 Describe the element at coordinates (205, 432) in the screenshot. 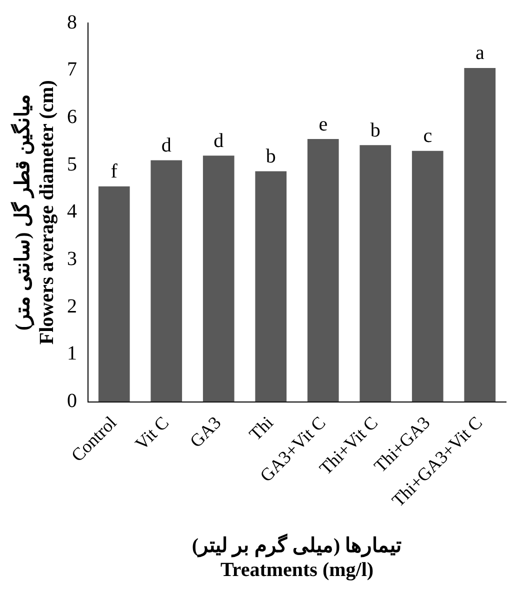

I see `x-tick-label: GA3` at that location.